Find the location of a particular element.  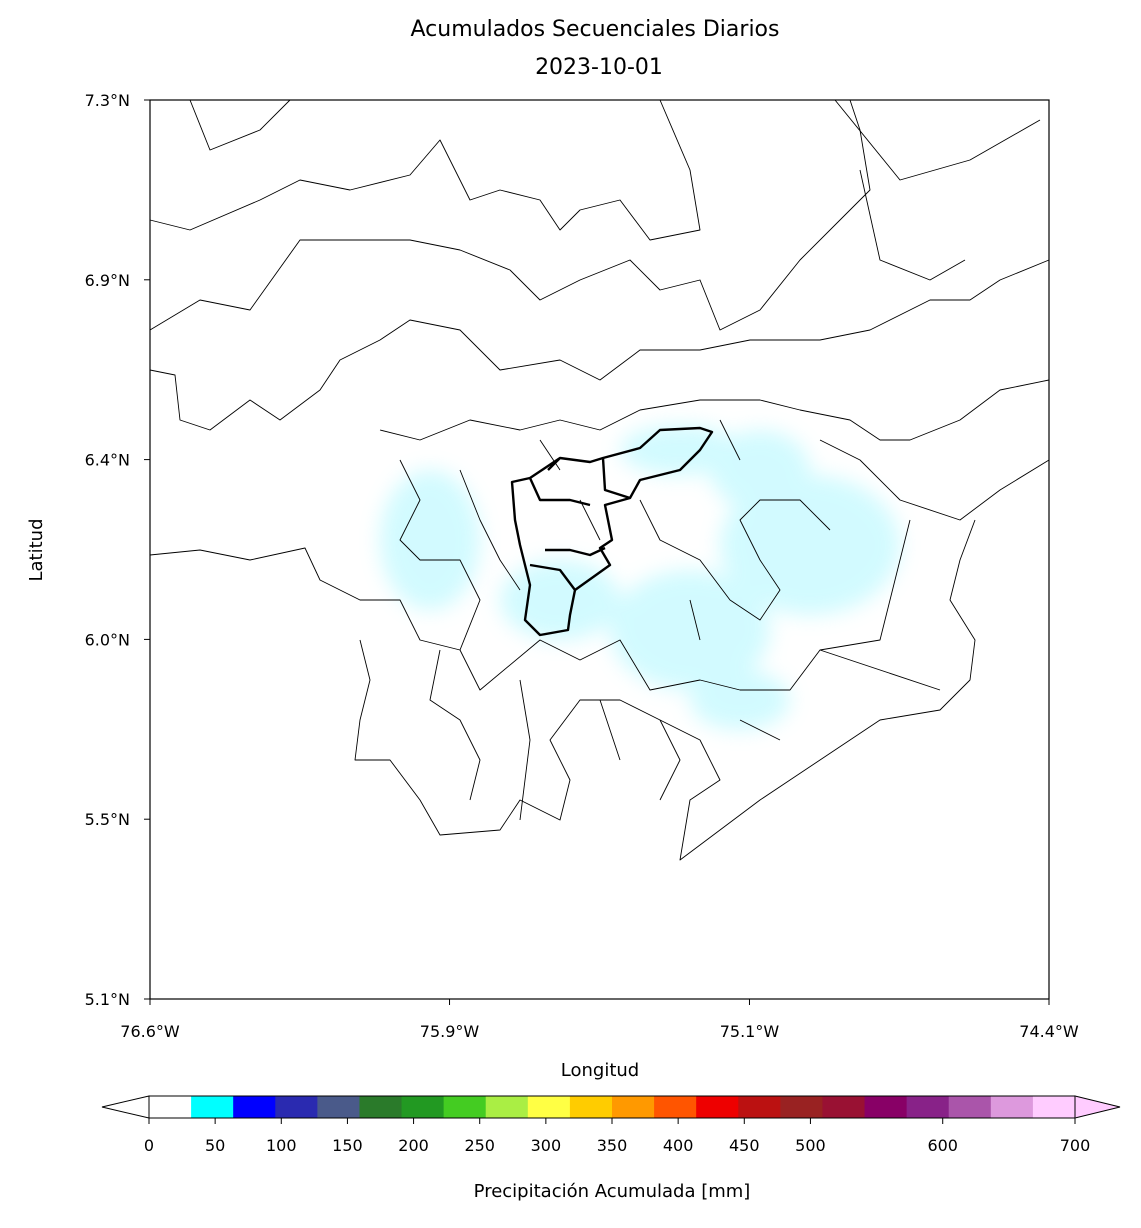

colorbar-tick-label: 450 is located at coordinates (744, 1145).